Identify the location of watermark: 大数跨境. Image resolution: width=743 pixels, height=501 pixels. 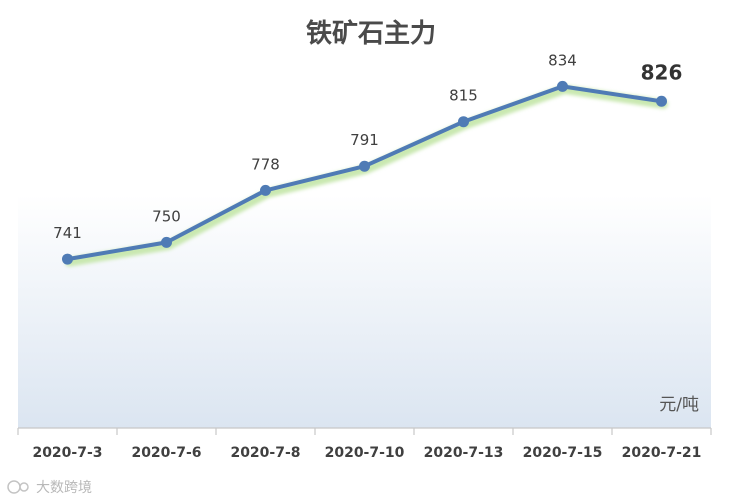
(49, 488).